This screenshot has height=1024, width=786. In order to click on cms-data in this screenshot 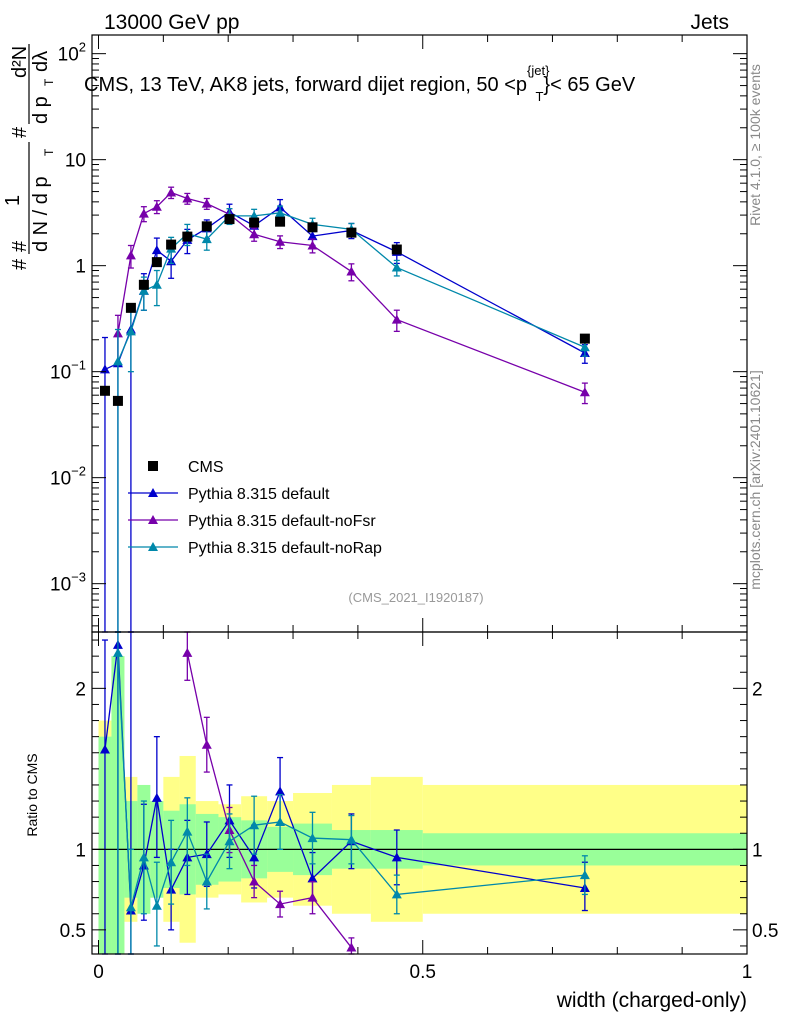, I will do `click(344, 310)`.